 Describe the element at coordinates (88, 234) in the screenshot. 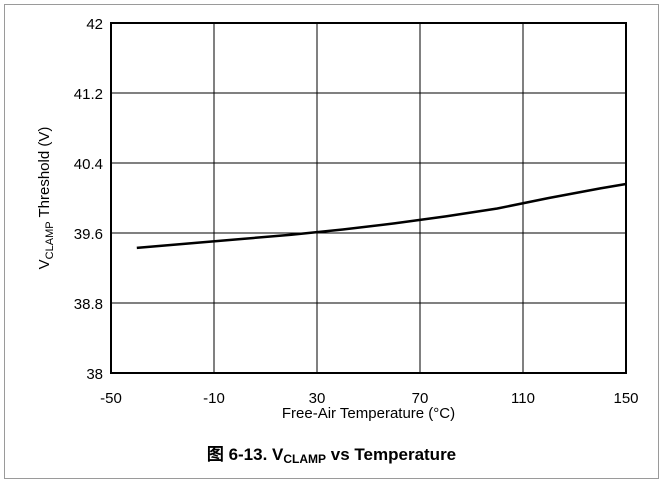

I see `y-tick-label: 39.6` at that location.